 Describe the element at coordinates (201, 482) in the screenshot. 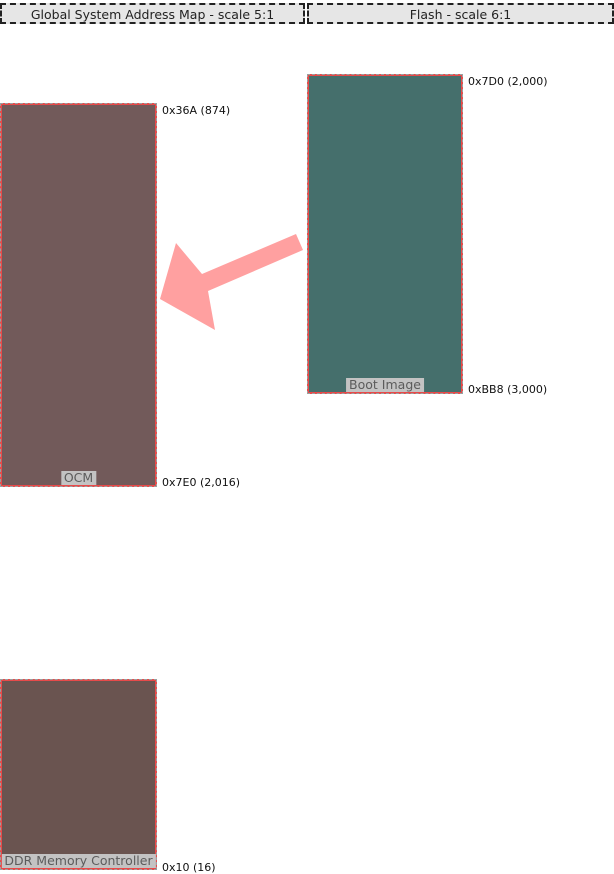

I see `ocm-address-bottom: 0x7E0 (2,016)` at that location.